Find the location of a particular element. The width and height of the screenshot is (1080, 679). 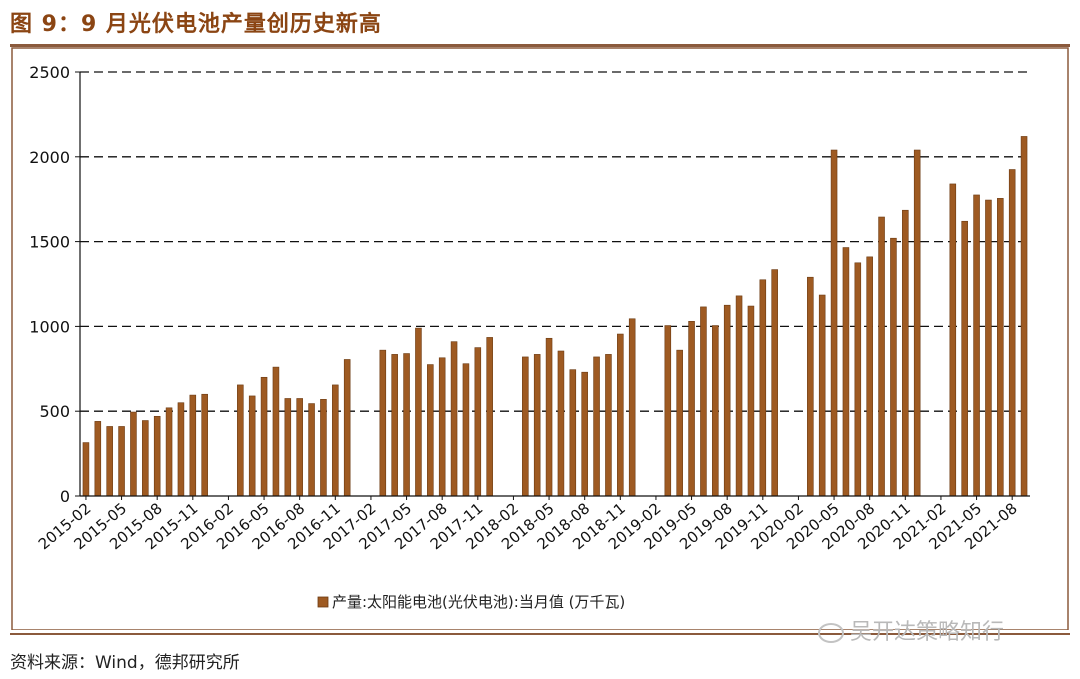

y-tick-label: 1500 is located at coordinates (49, 242).